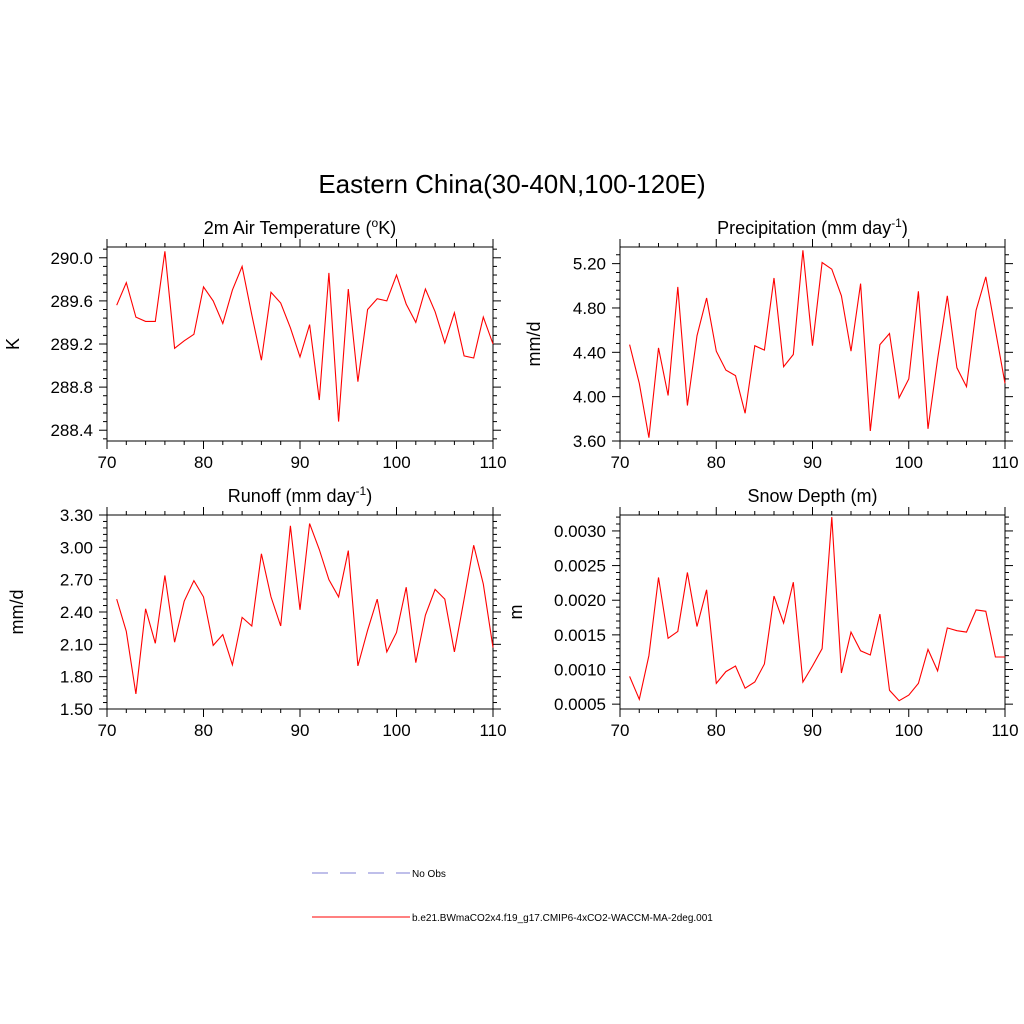 This screenshot has width=1024, height=1024. Describe the element at coordinates (580, 670) in the screenshot. I see `y-tick-label: 0.0010` at that location.